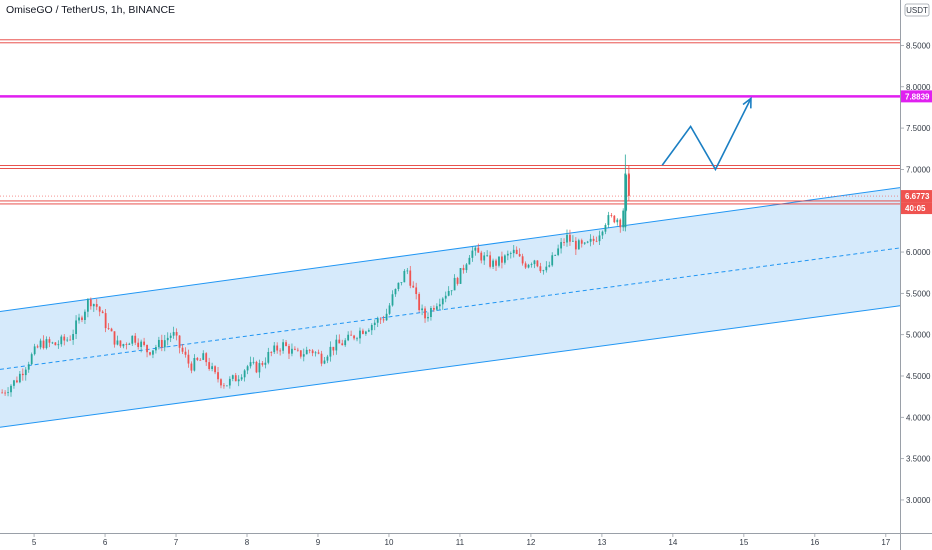 The width and height of the screenshot is (932, 550). I want to click on projection-polyline, so click(706, 134).